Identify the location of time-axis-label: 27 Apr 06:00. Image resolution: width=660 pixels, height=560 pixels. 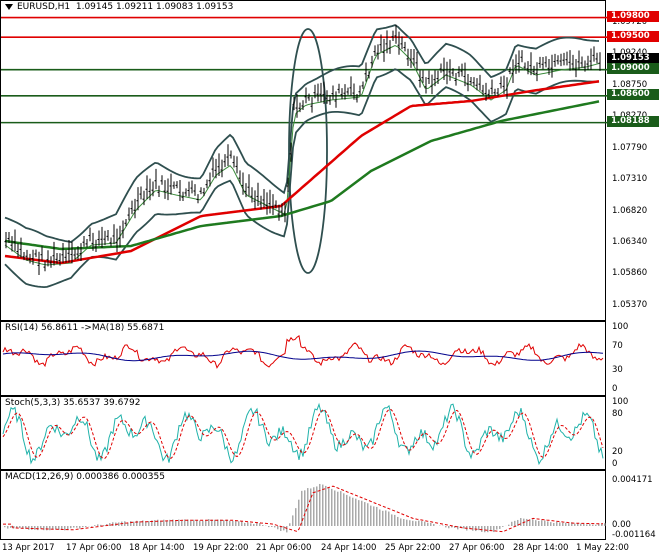
(477, 548).